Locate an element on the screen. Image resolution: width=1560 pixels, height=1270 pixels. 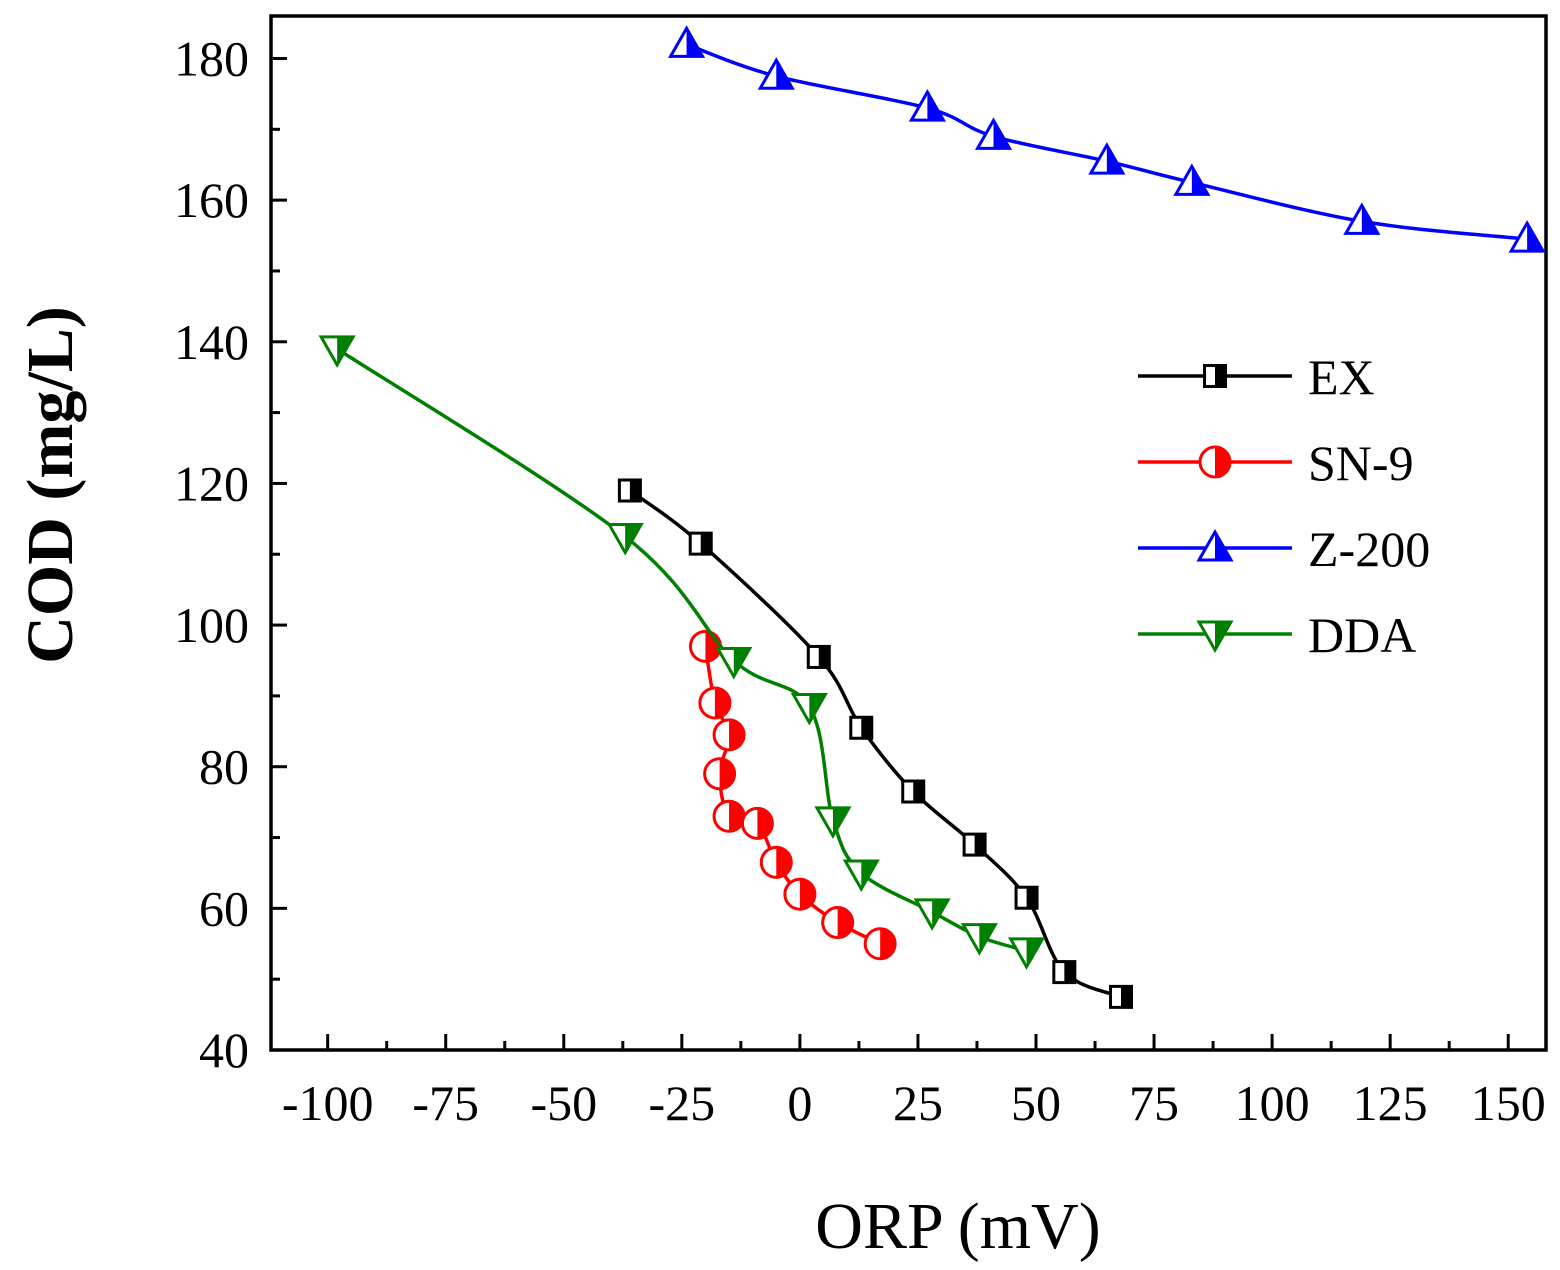
x-tick-label: -50 is located at coordinates (563, 1103).